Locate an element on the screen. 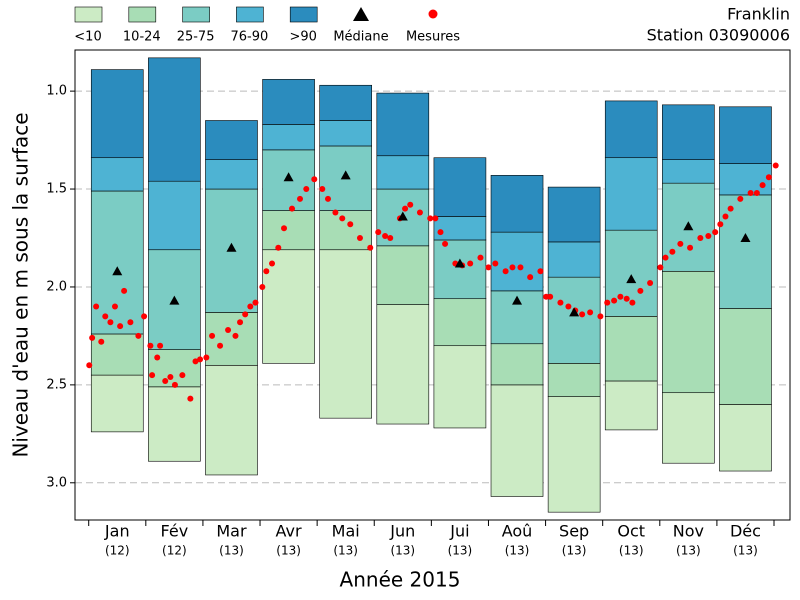 Image resolution: width=800 pixels, height=600 pixels. x-tick-label: Aoû is located at coordinates (517, 531).